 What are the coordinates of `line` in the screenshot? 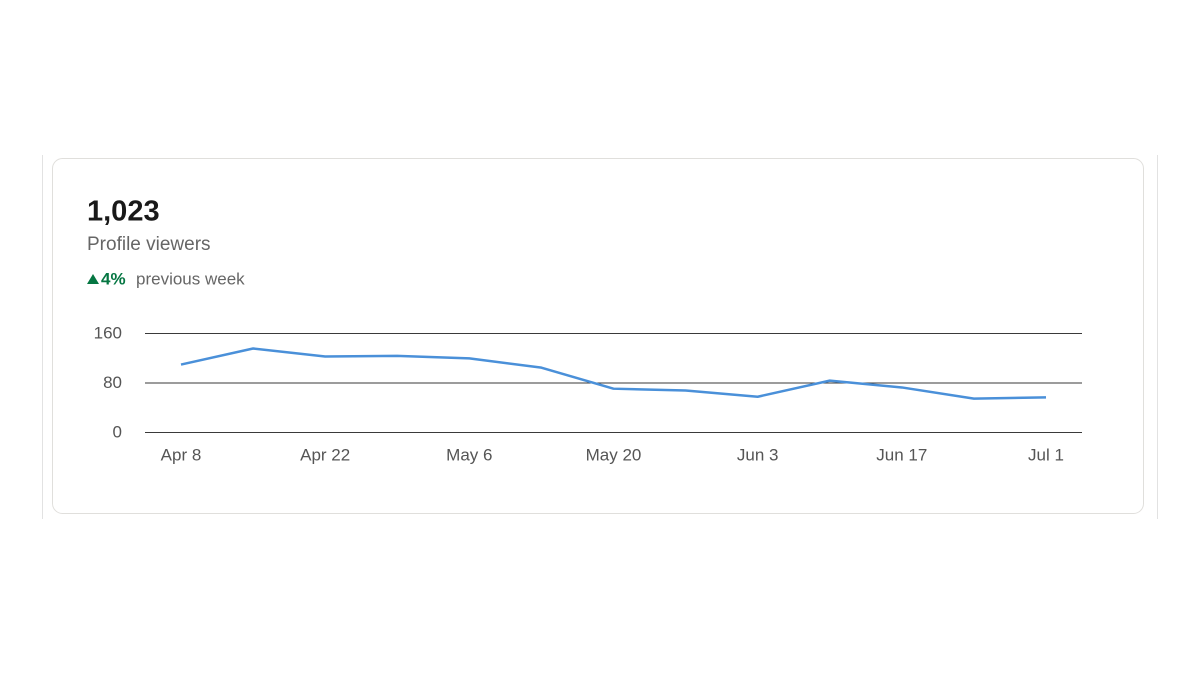 It's located at (613, 373).